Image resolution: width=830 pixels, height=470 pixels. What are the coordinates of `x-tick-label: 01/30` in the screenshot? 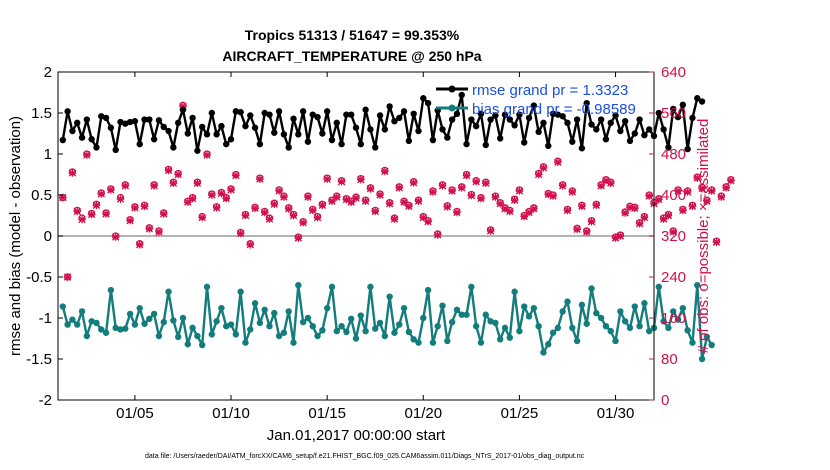 It's located at (616, 413).